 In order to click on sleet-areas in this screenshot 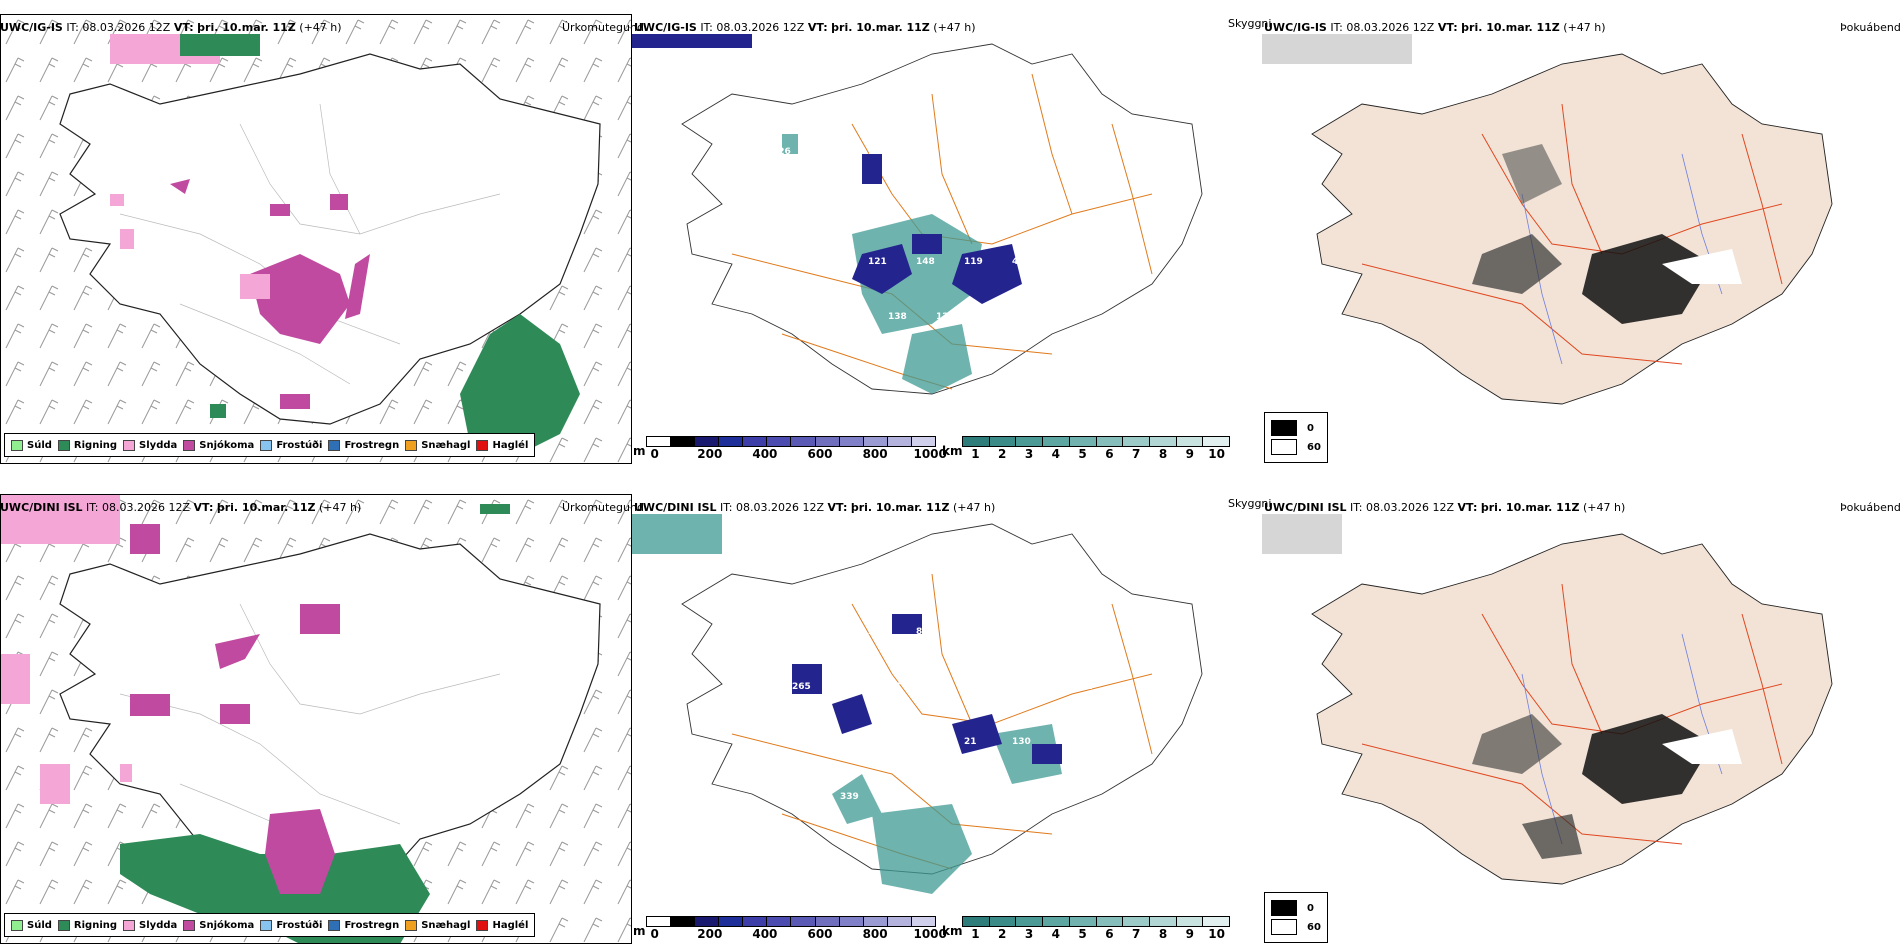, I will do `click(66, 649)`.